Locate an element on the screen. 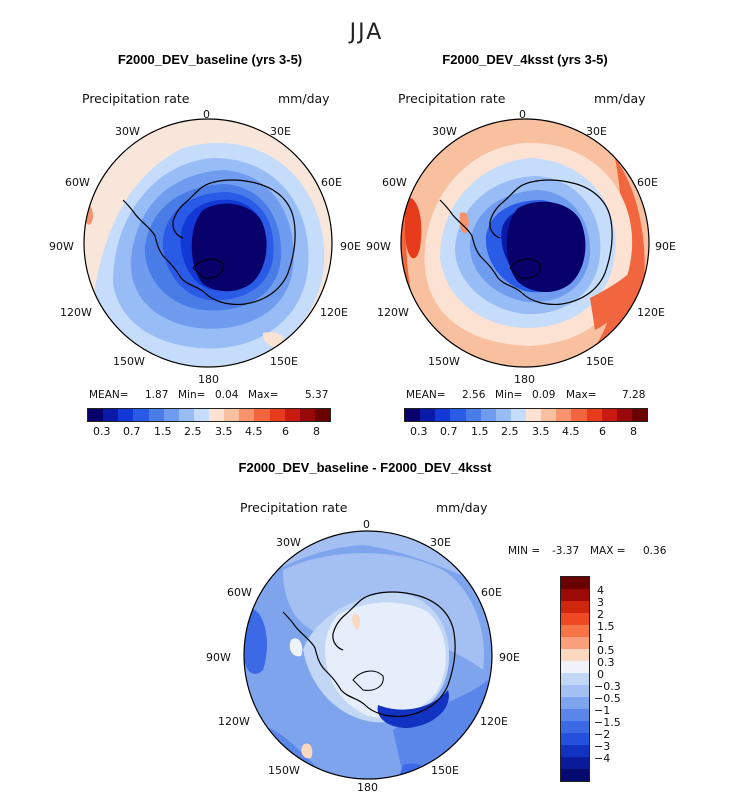  diff-cbar-tick: 1 is located at coordinates (600, 638).